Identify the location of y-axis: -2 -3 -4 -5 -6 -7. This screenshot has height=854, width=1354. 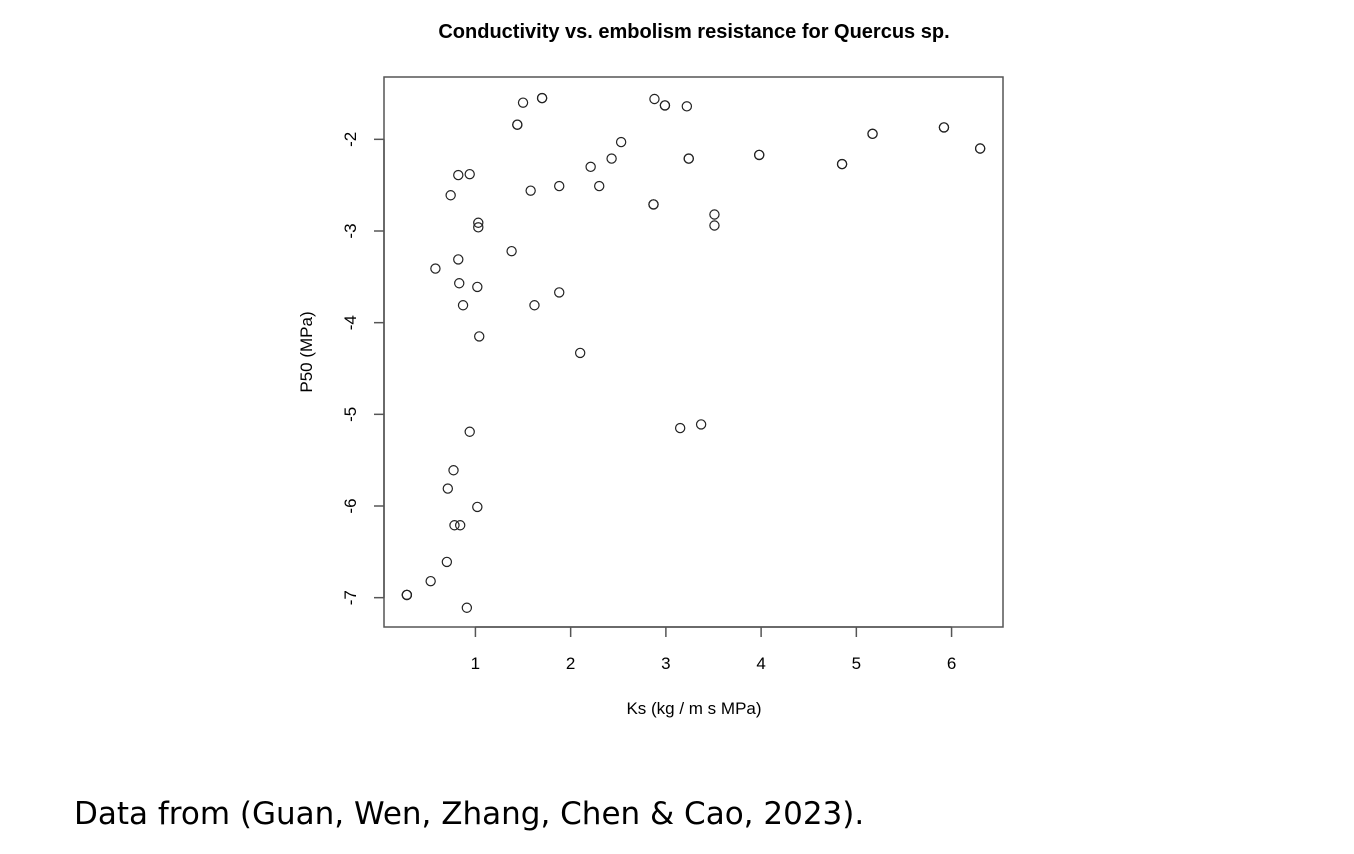
(363, 368).